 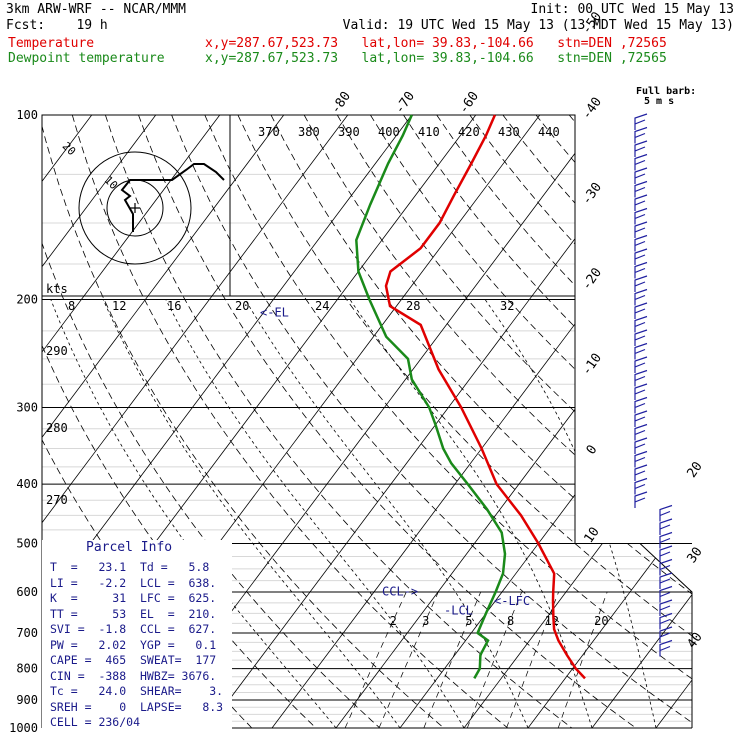 I want to click on pressure-tick-label: 400, so click(x=27, y=484).